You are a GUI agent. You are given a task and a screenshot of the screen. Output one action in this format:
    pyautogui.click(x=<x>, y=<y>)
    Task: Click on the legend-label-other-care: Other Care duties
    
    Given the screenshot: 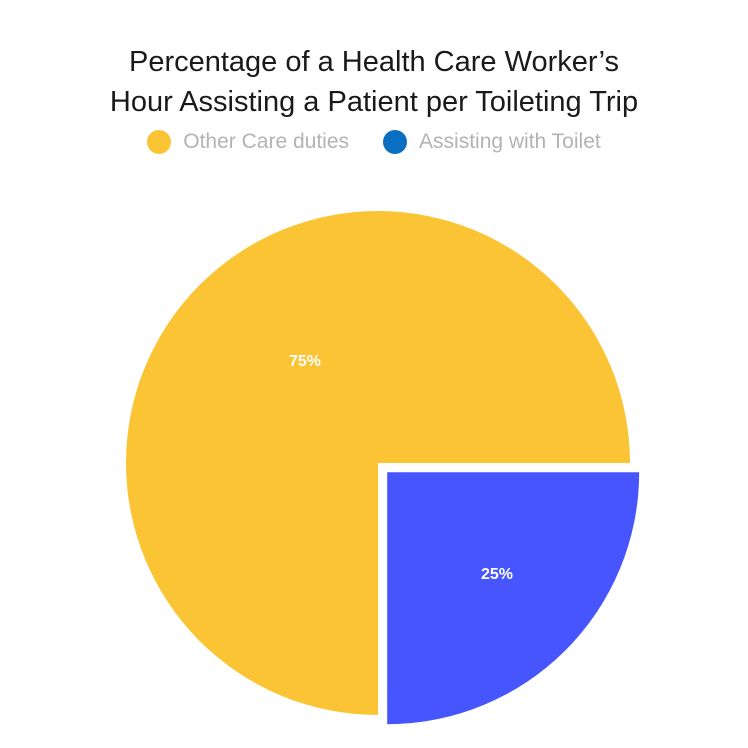 What is the action you would take?
    pyautogui.click(x=266, y=141)
    